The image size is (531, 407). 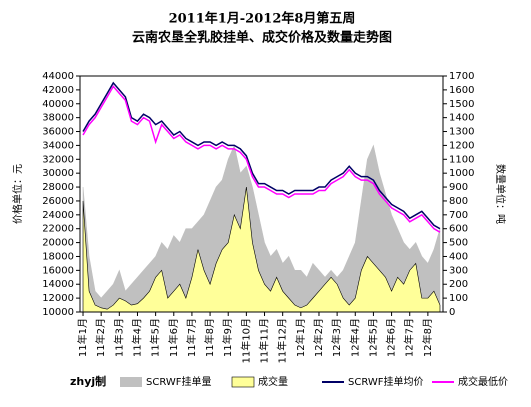 I want to click on chart-subtitle: 云南农垦全乳胶挂单、成交价格及数量走势图, so click(x=262, y=38).